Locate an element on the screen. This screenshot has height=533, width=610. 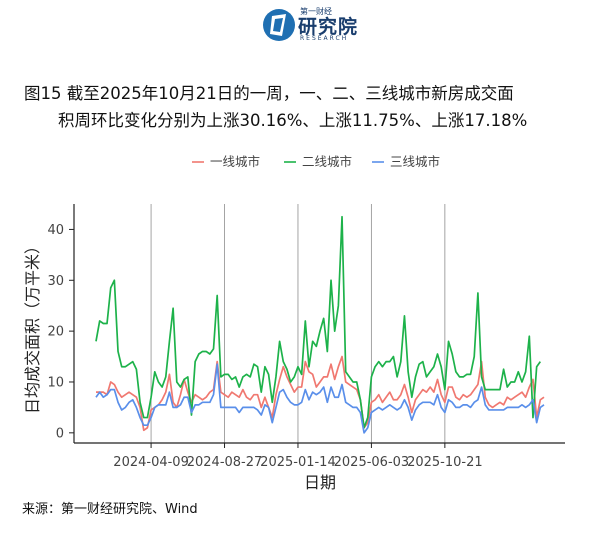
x-axis-title: 日期 is located at coordinates (320, 482).